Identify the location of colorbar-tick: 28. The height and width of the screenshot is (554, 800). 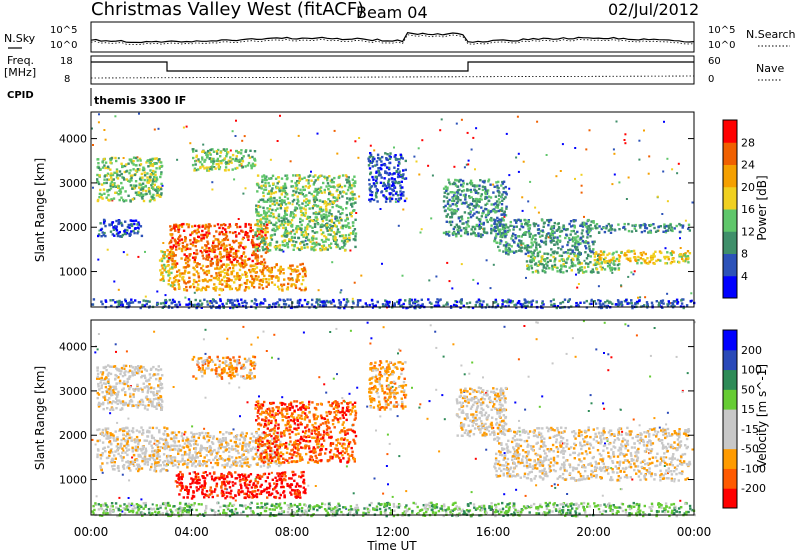
(748, 142).